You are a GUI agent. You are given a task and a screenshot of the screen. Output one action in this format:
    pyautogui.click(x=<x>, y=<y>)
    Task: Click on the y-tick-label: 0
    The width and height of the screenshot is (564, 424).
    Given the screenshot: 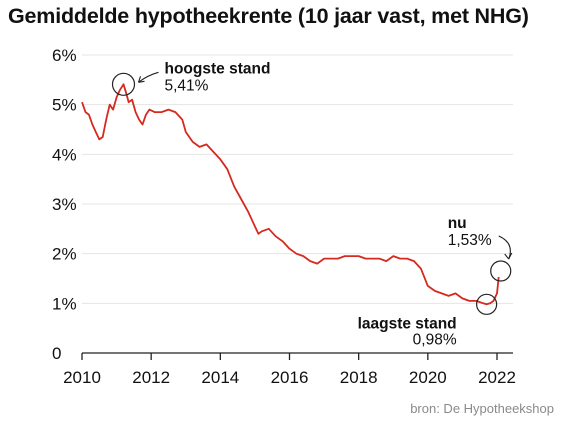 What is the action you would take?
    pyautogui.click(x=56, y=353)
    